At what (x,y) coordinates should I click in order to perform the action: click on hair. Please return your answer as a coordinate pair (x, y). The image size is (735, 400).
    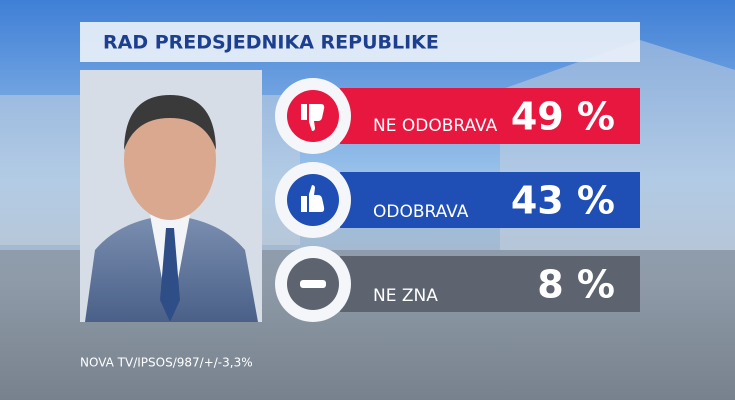
    Looking at the image, I should click on (170, 122).